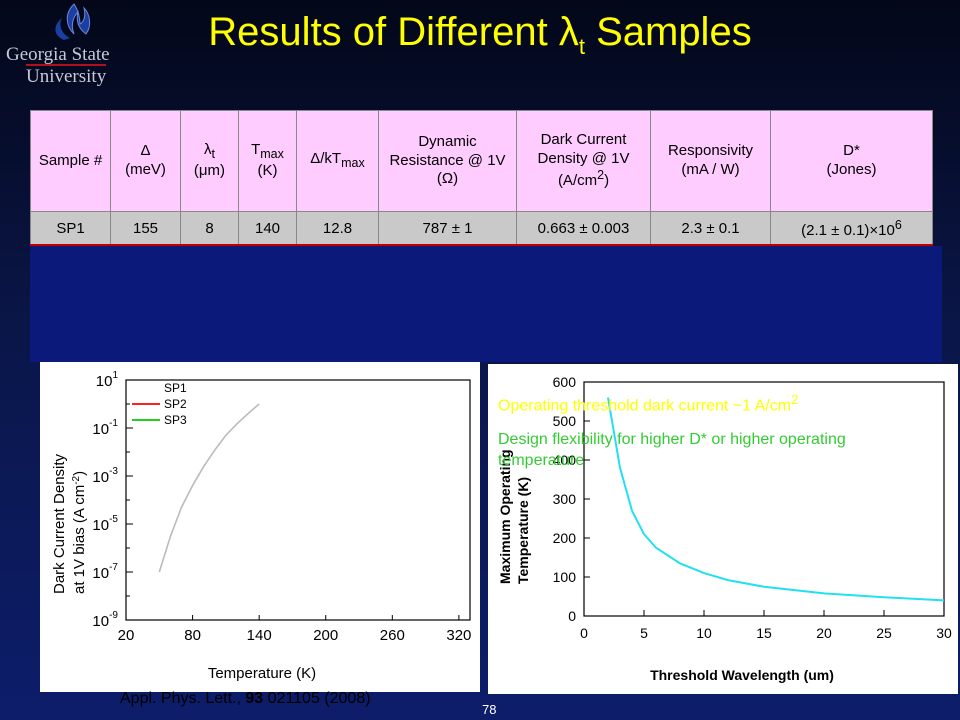 The height and width of the screenshot is (720, 960). What do you see at coordinates (175, 420) in the screenshot?
I see `legend-label-sp3: SP3` at bounding box center [175, 420].